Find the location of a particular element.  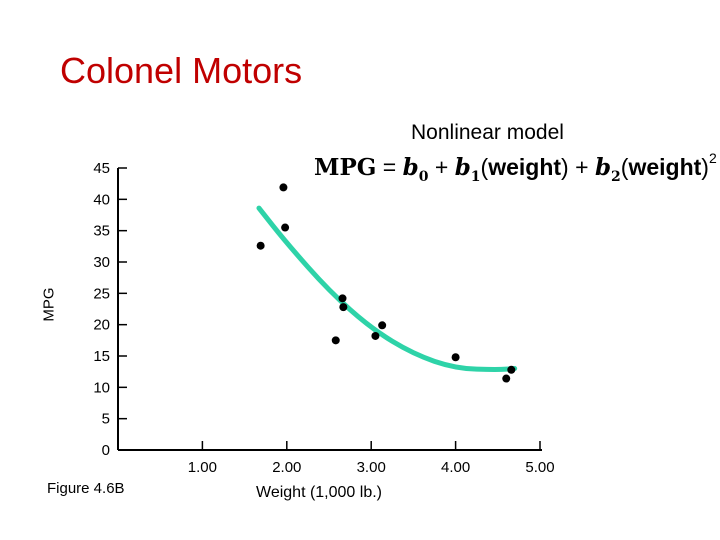

formula-paren-open-1: ( is located at coordinates (484, 167).